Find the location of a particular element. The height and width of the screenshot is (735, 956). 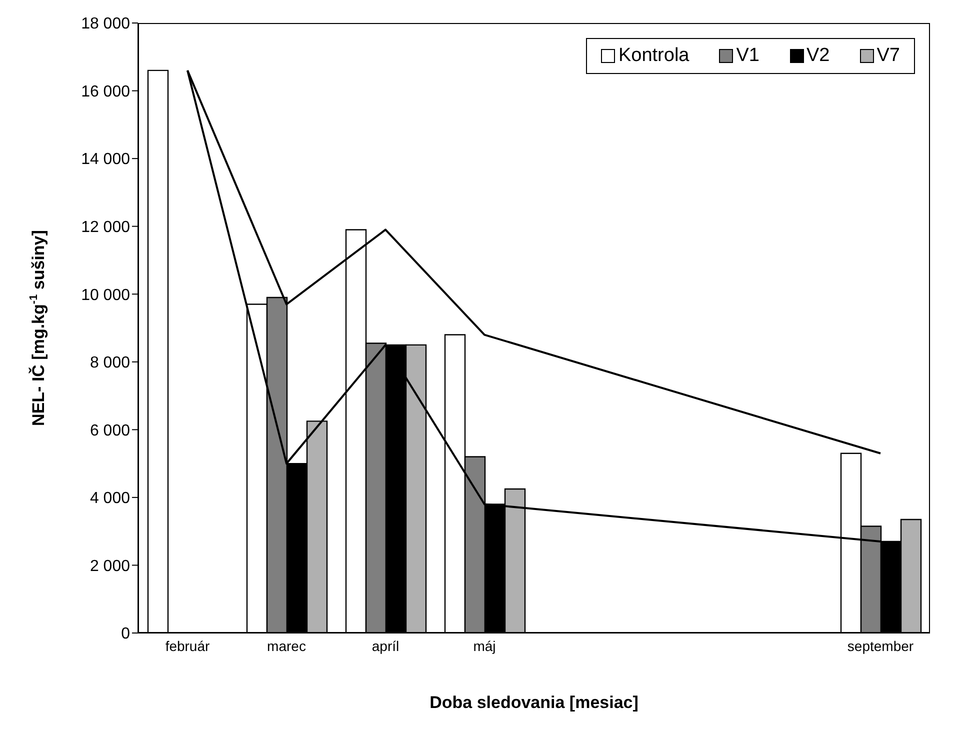

y-tick-label: 14 000 is located at coordinates (105, 159).